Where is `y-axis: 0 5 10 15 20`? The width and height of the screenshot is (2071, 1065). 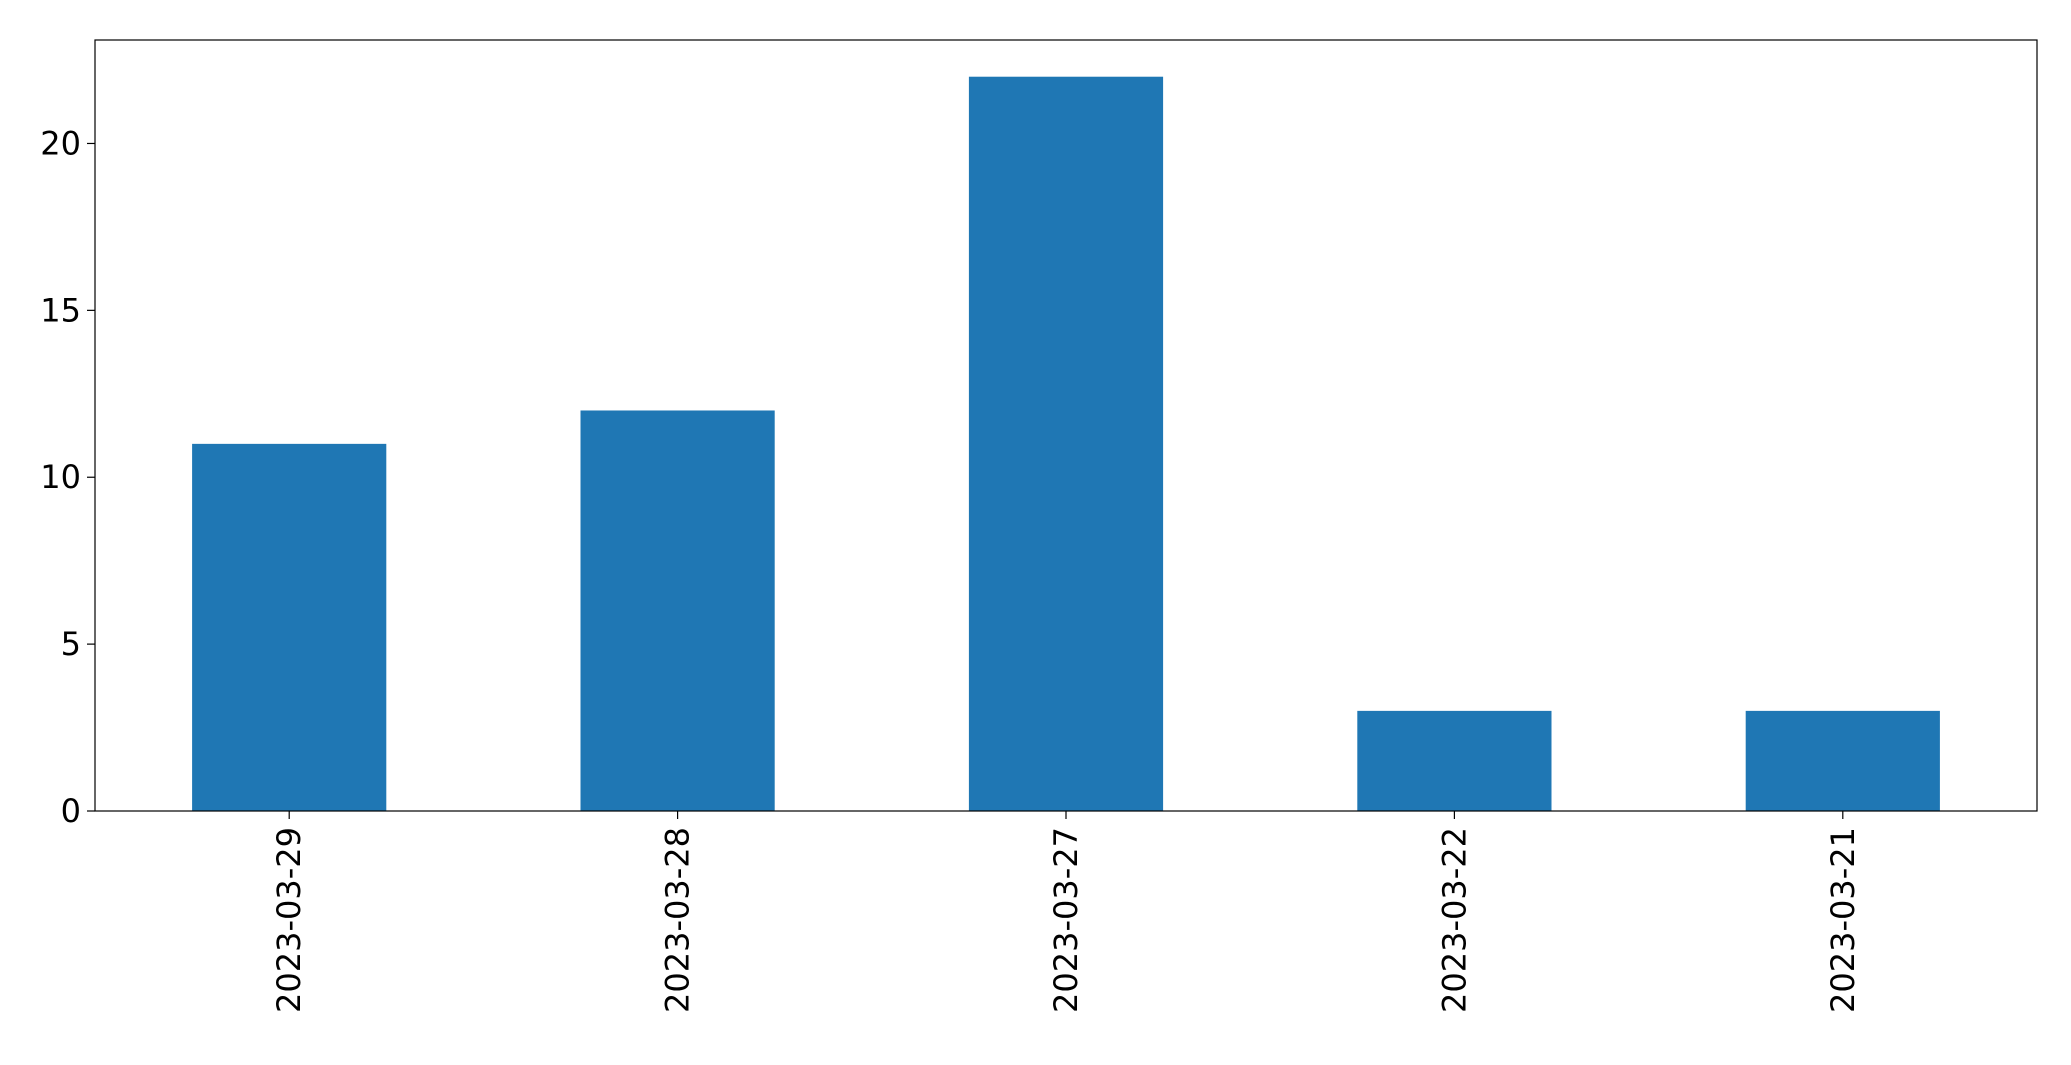 y-axis: 0 5 10 15 20 is located at coordinates (67, 477).